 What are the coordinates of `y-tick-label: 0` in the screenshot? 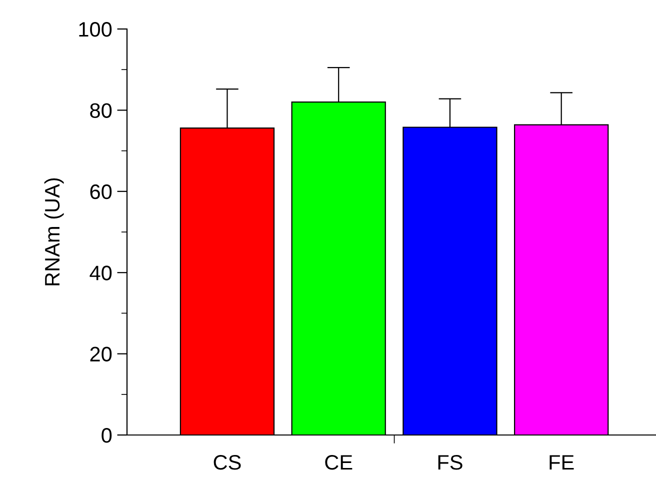 It's located at (107, 435).